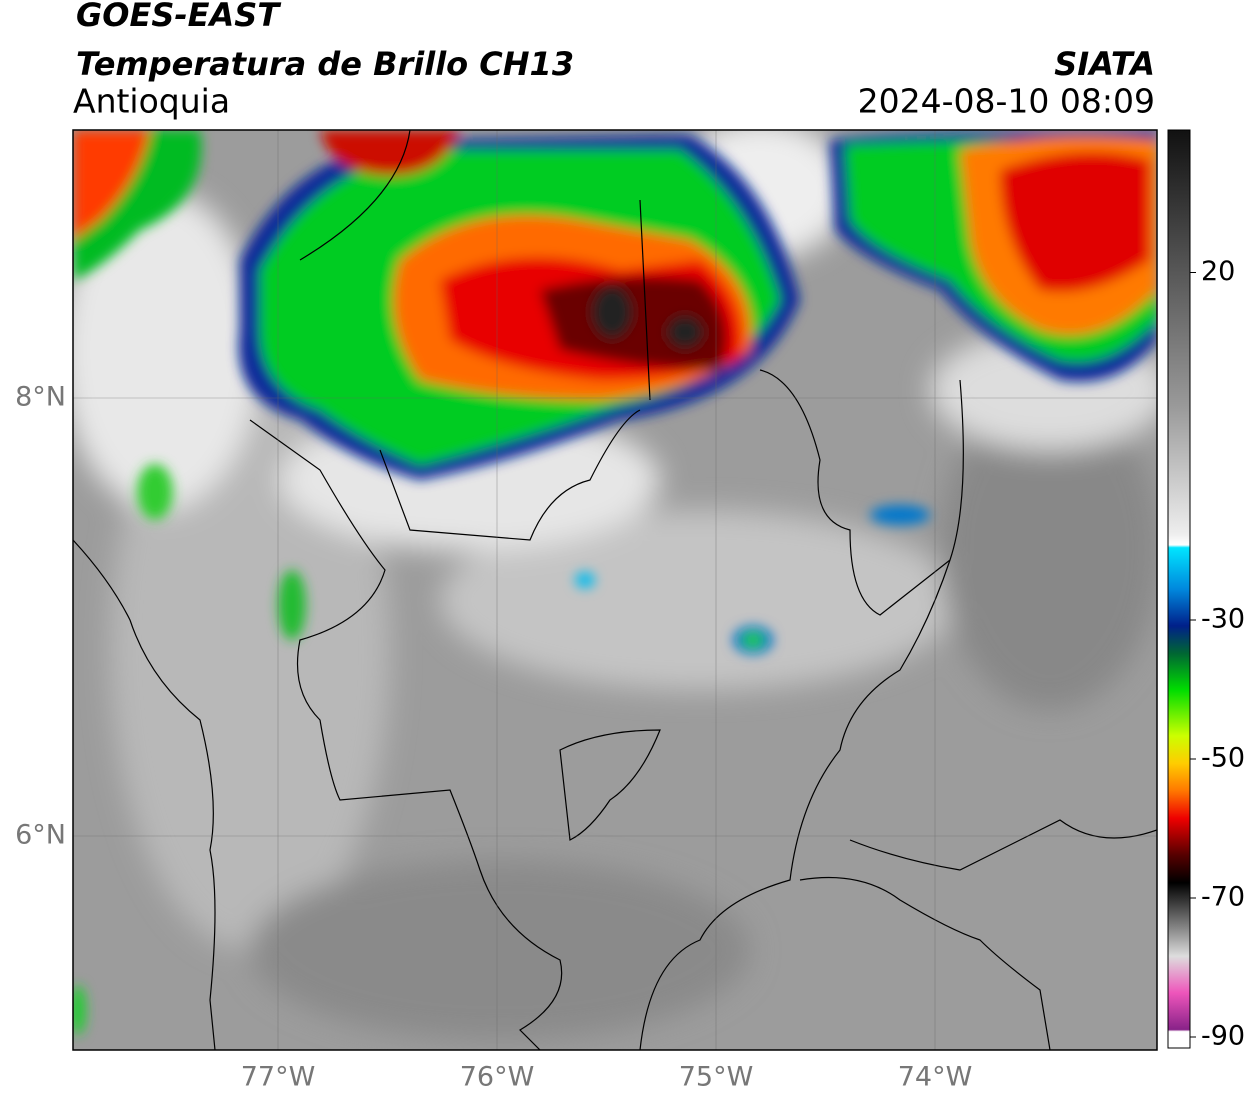 The height and width of the screenshot is (1103, 1252). Describe the element at coordinates (497, 1077) in the screenshot. I see `lon-label: 76°W` at that location.